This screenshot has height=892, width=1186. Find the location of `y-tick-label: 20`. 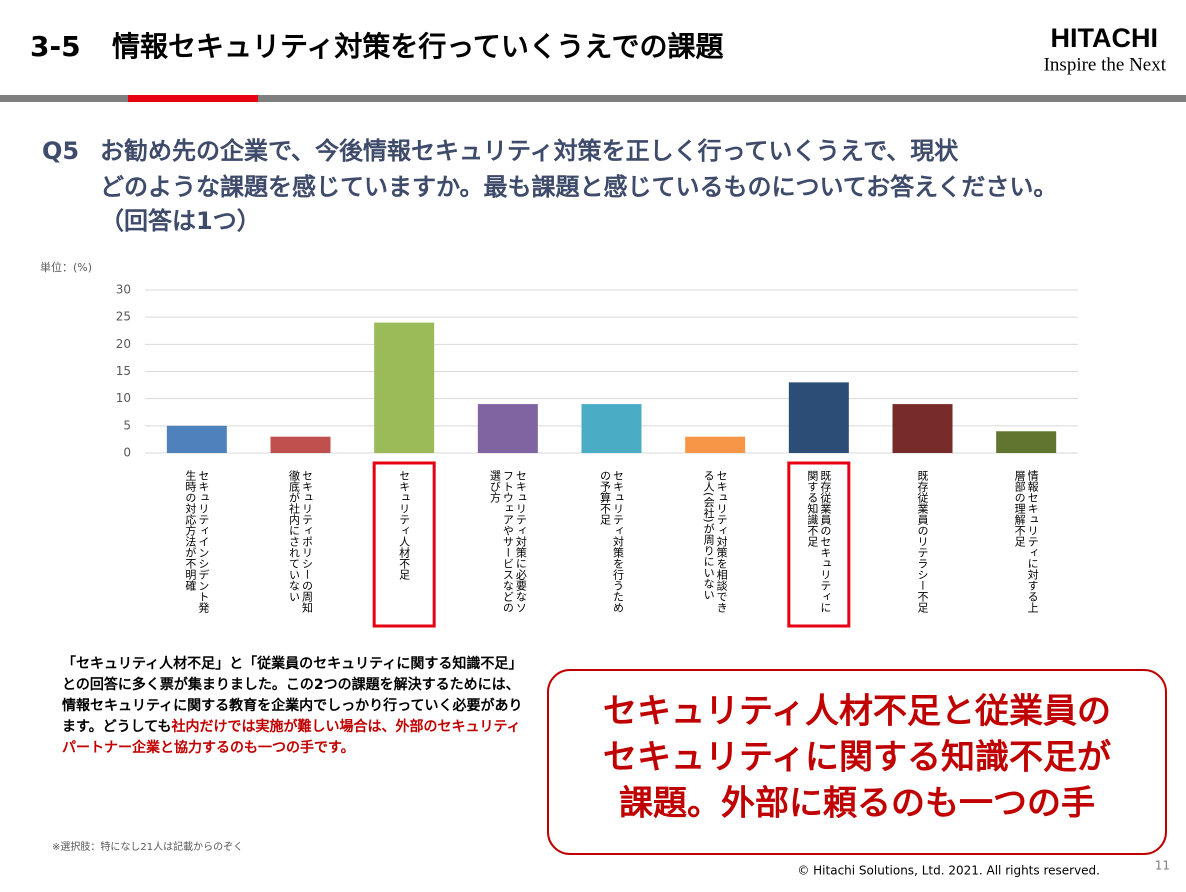

y-tick-label: 20 is located at coordinates (123, 344).